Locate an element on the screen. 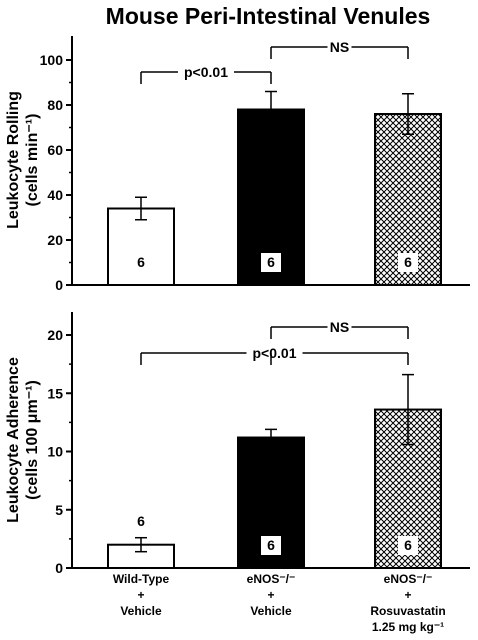 The width and height of the screenshot is (478, 640). y-tick-label: 60 is located at coordinates (55, 150).